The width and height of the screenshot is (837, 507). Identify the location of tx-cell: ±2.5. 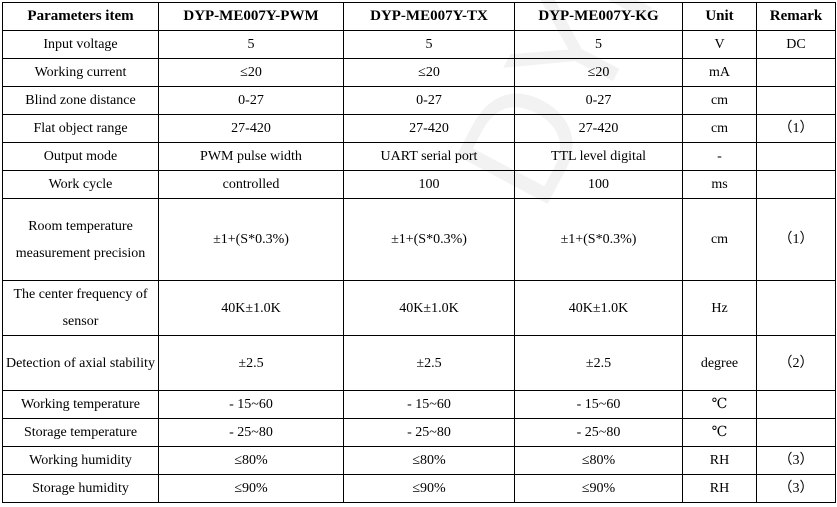
(429, 363).